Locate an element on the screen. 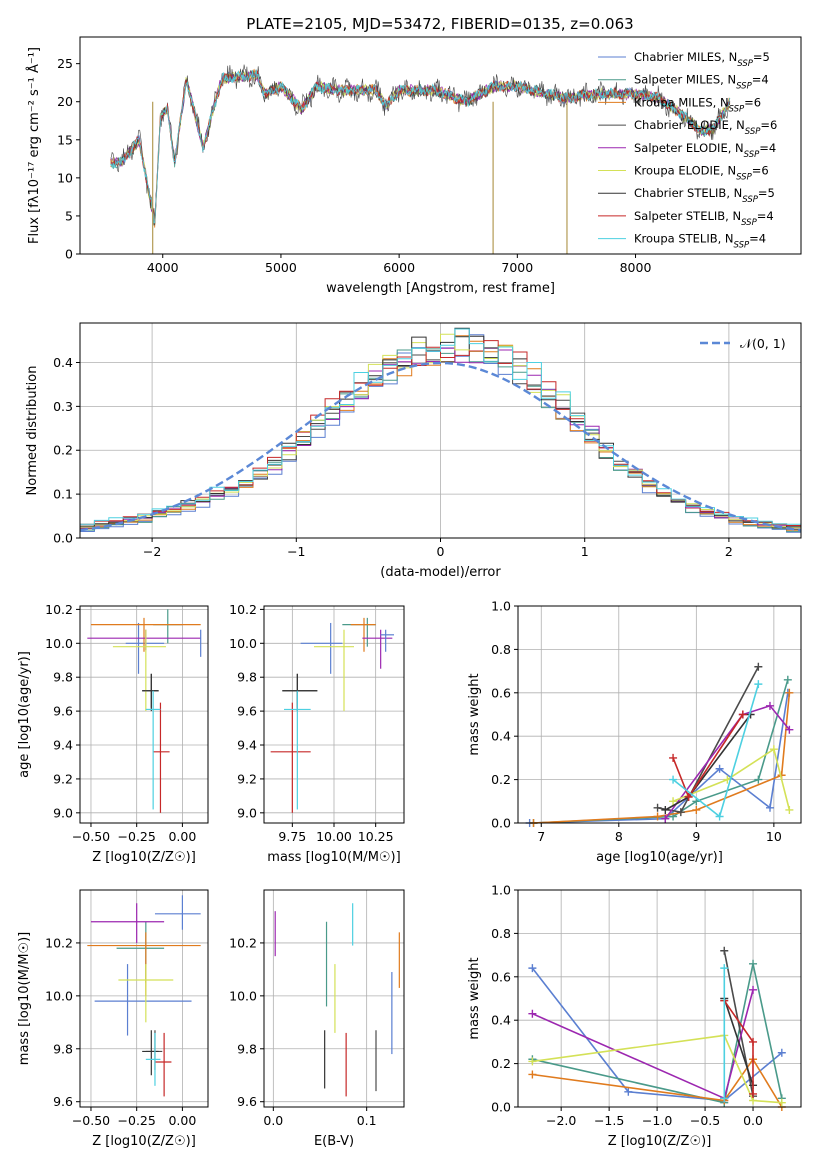  y-tick-label: 9.6 is located at coordinates (63, 711).